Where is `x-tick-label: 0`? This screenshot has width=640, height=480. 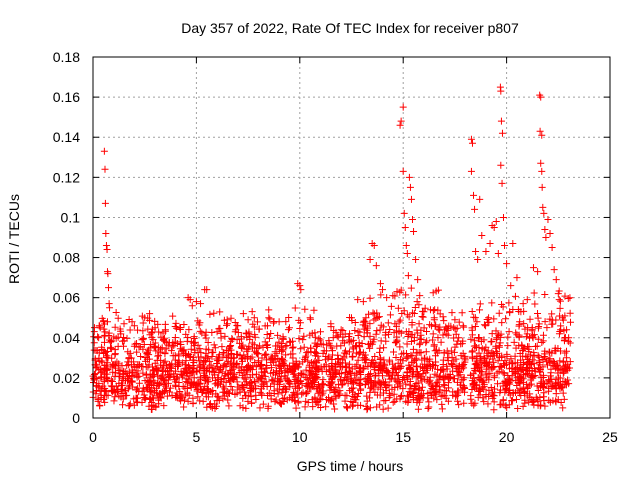 x-tick-label: 0 is located at coordinates (93, 437).